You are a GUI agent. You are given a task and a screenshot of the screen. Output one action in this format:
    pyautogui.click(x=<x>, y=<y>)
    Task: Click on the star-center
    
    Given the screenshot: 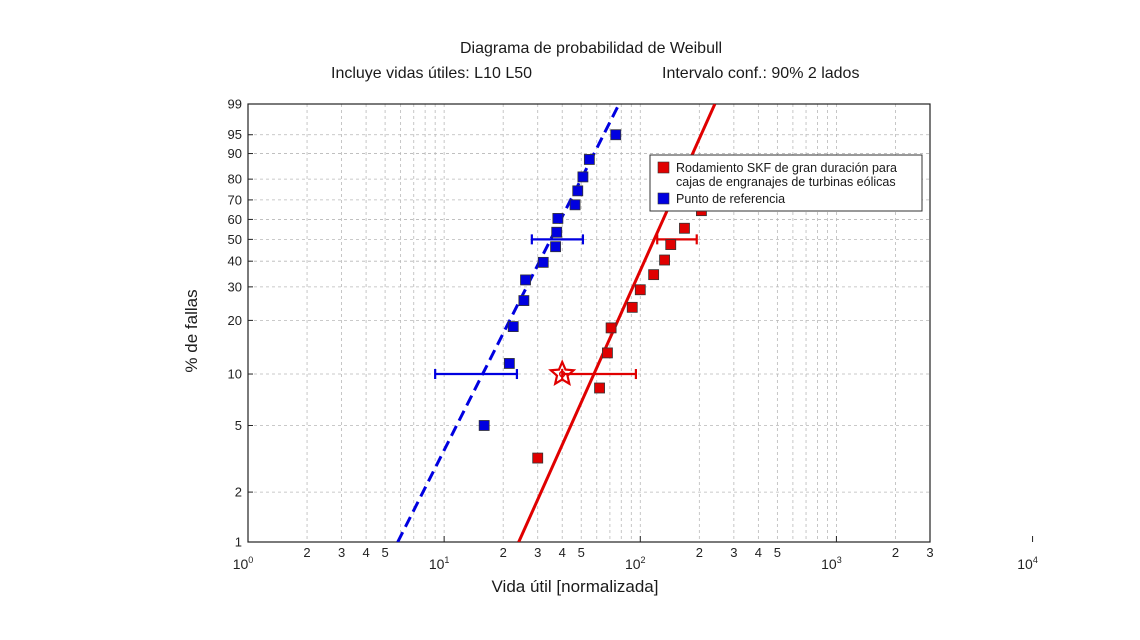 What is the action you would take?
    pyautogui.click(x=562, y=374)
    